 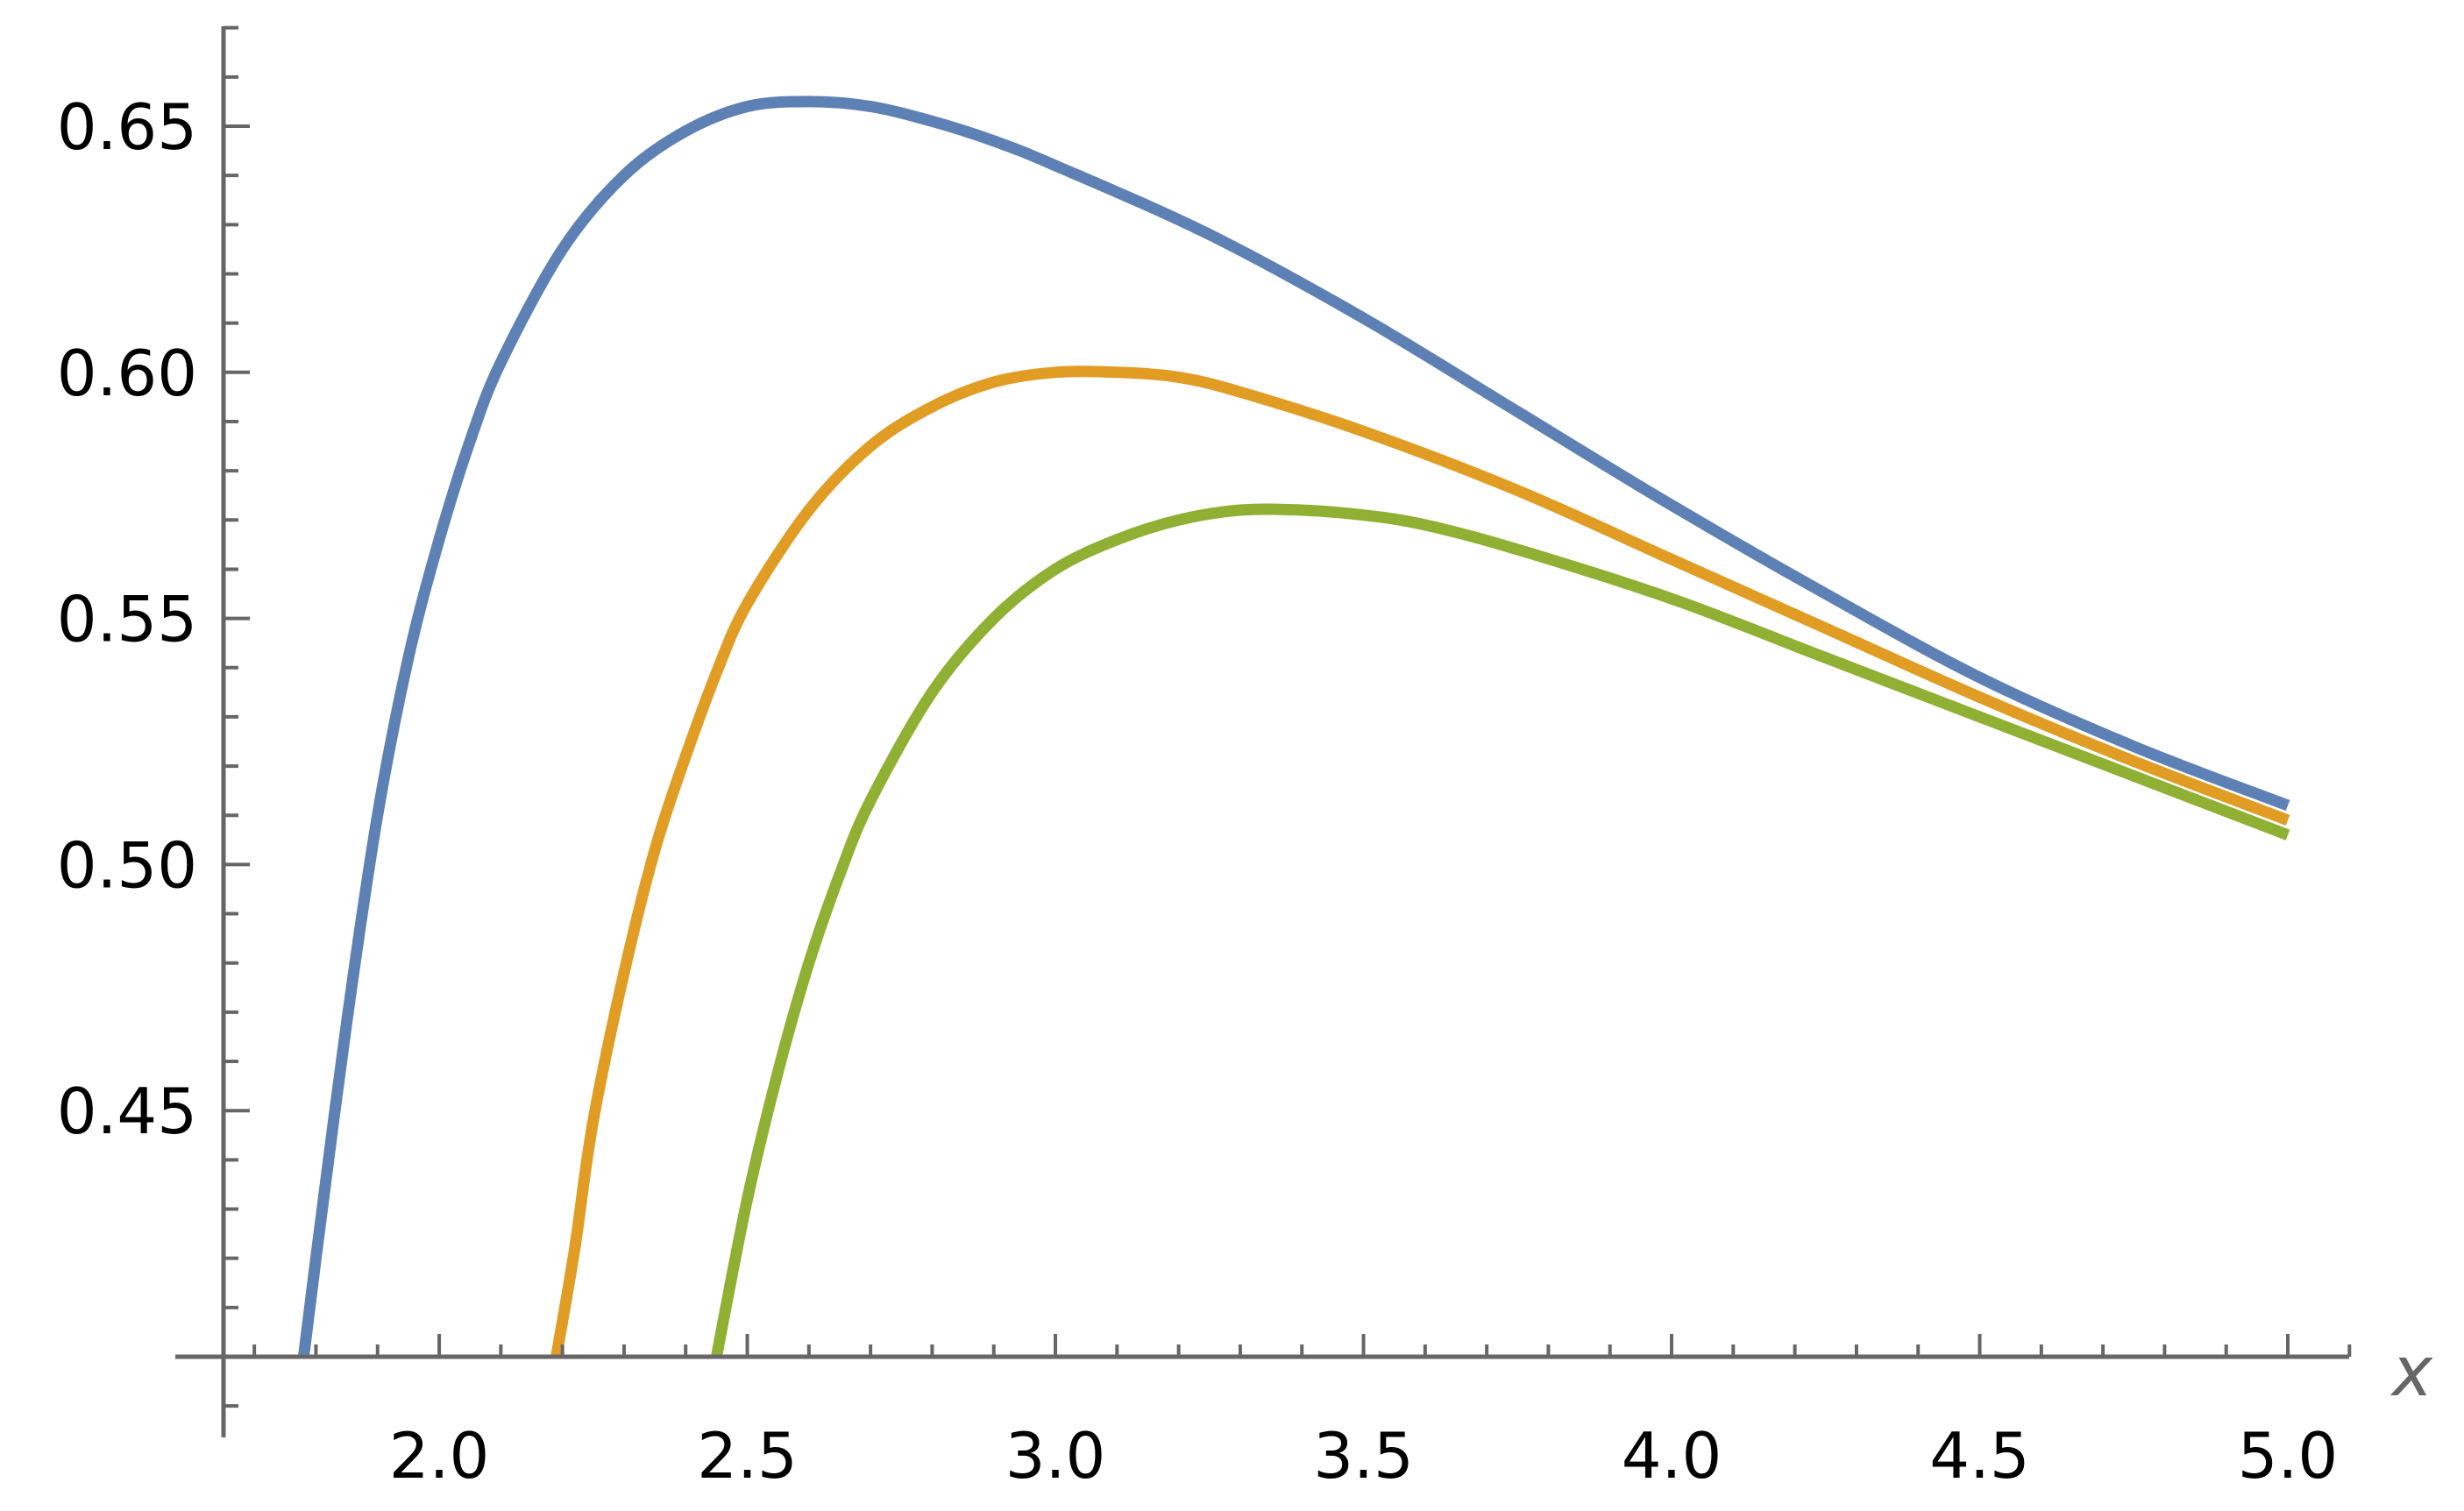 I want to click on x-tick-label: 4.0, so click(x=1672, y=1456).